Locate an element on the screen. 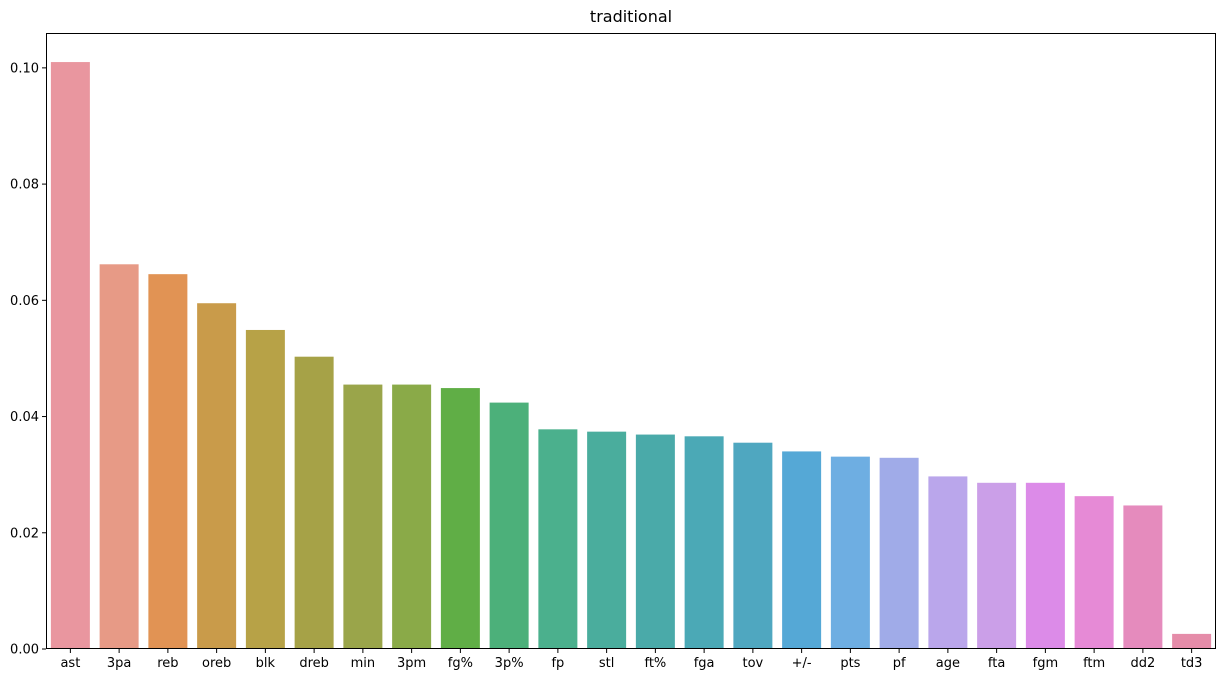  bar-fta is located at coordinates (997, 565).